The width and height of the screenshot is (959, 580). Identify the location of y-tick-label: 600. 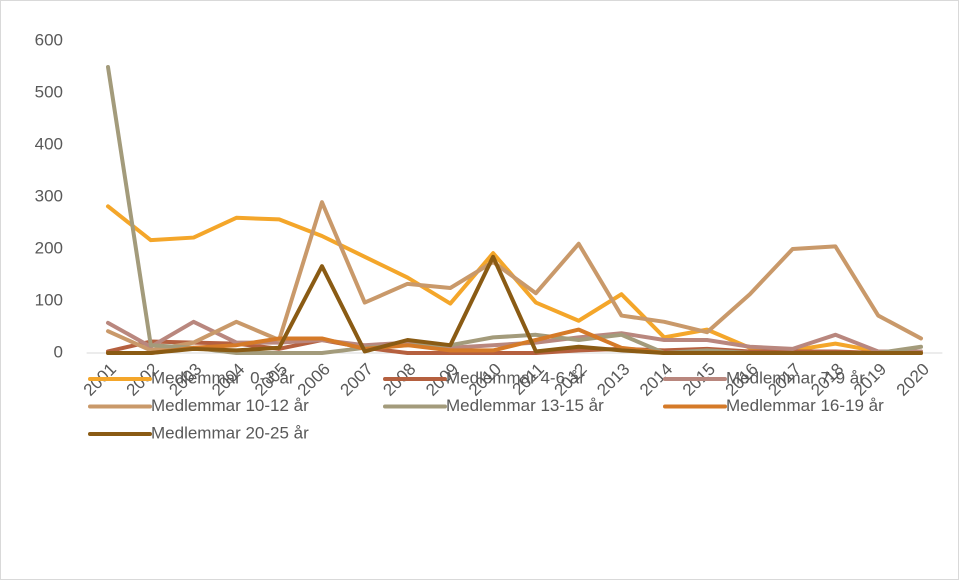
(49, 39).